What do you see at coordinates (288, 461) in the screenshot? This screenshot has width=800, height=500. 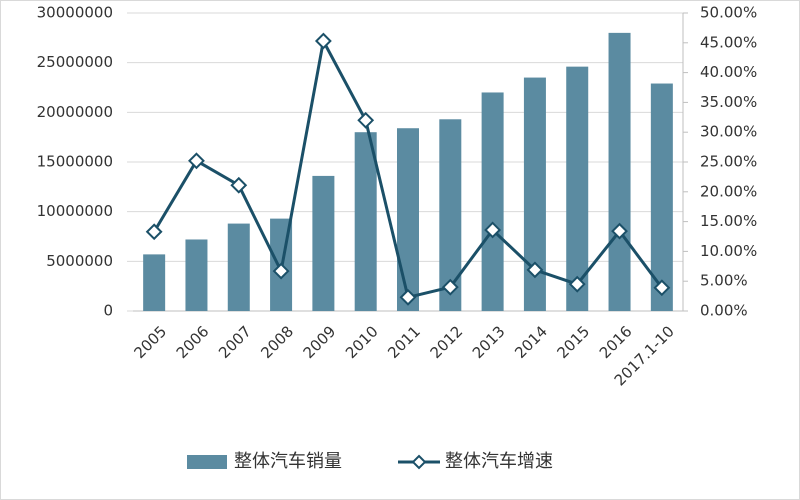 I see `legend-label: 整体汽车销量` at bounding box center [288, 461].